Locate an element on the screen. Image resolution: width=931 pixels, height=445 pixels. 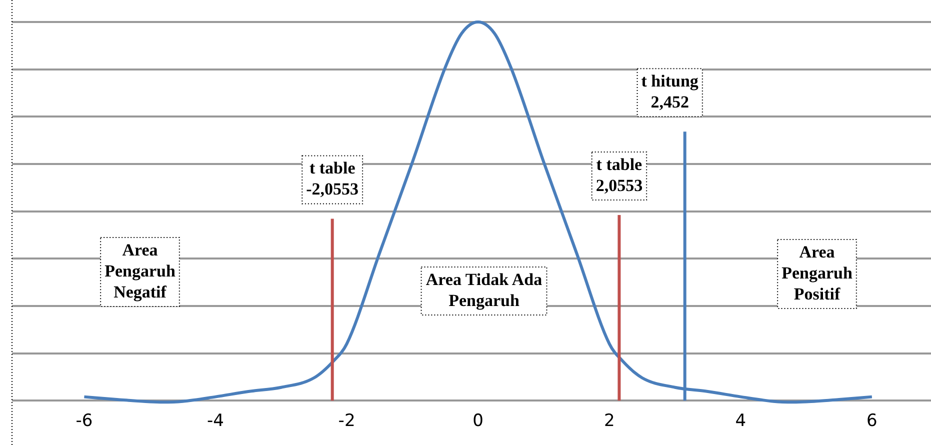
ref-line-label: t table -2,0553 is located at coordinates (332, 178).